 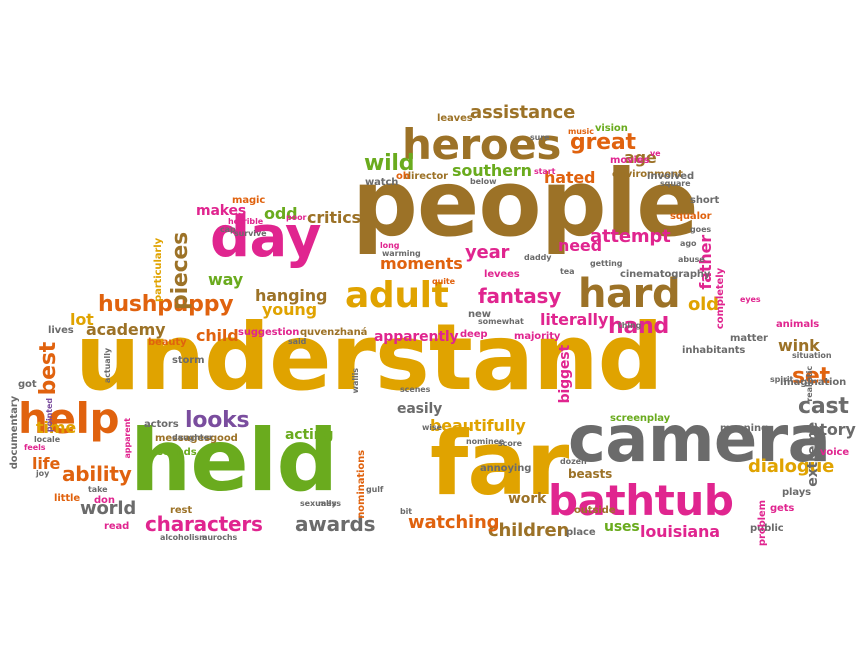 What do you see at coordinates (630, 160) in the screenshot?
I see `word-movies: movies` at bounding box center [630, 160].